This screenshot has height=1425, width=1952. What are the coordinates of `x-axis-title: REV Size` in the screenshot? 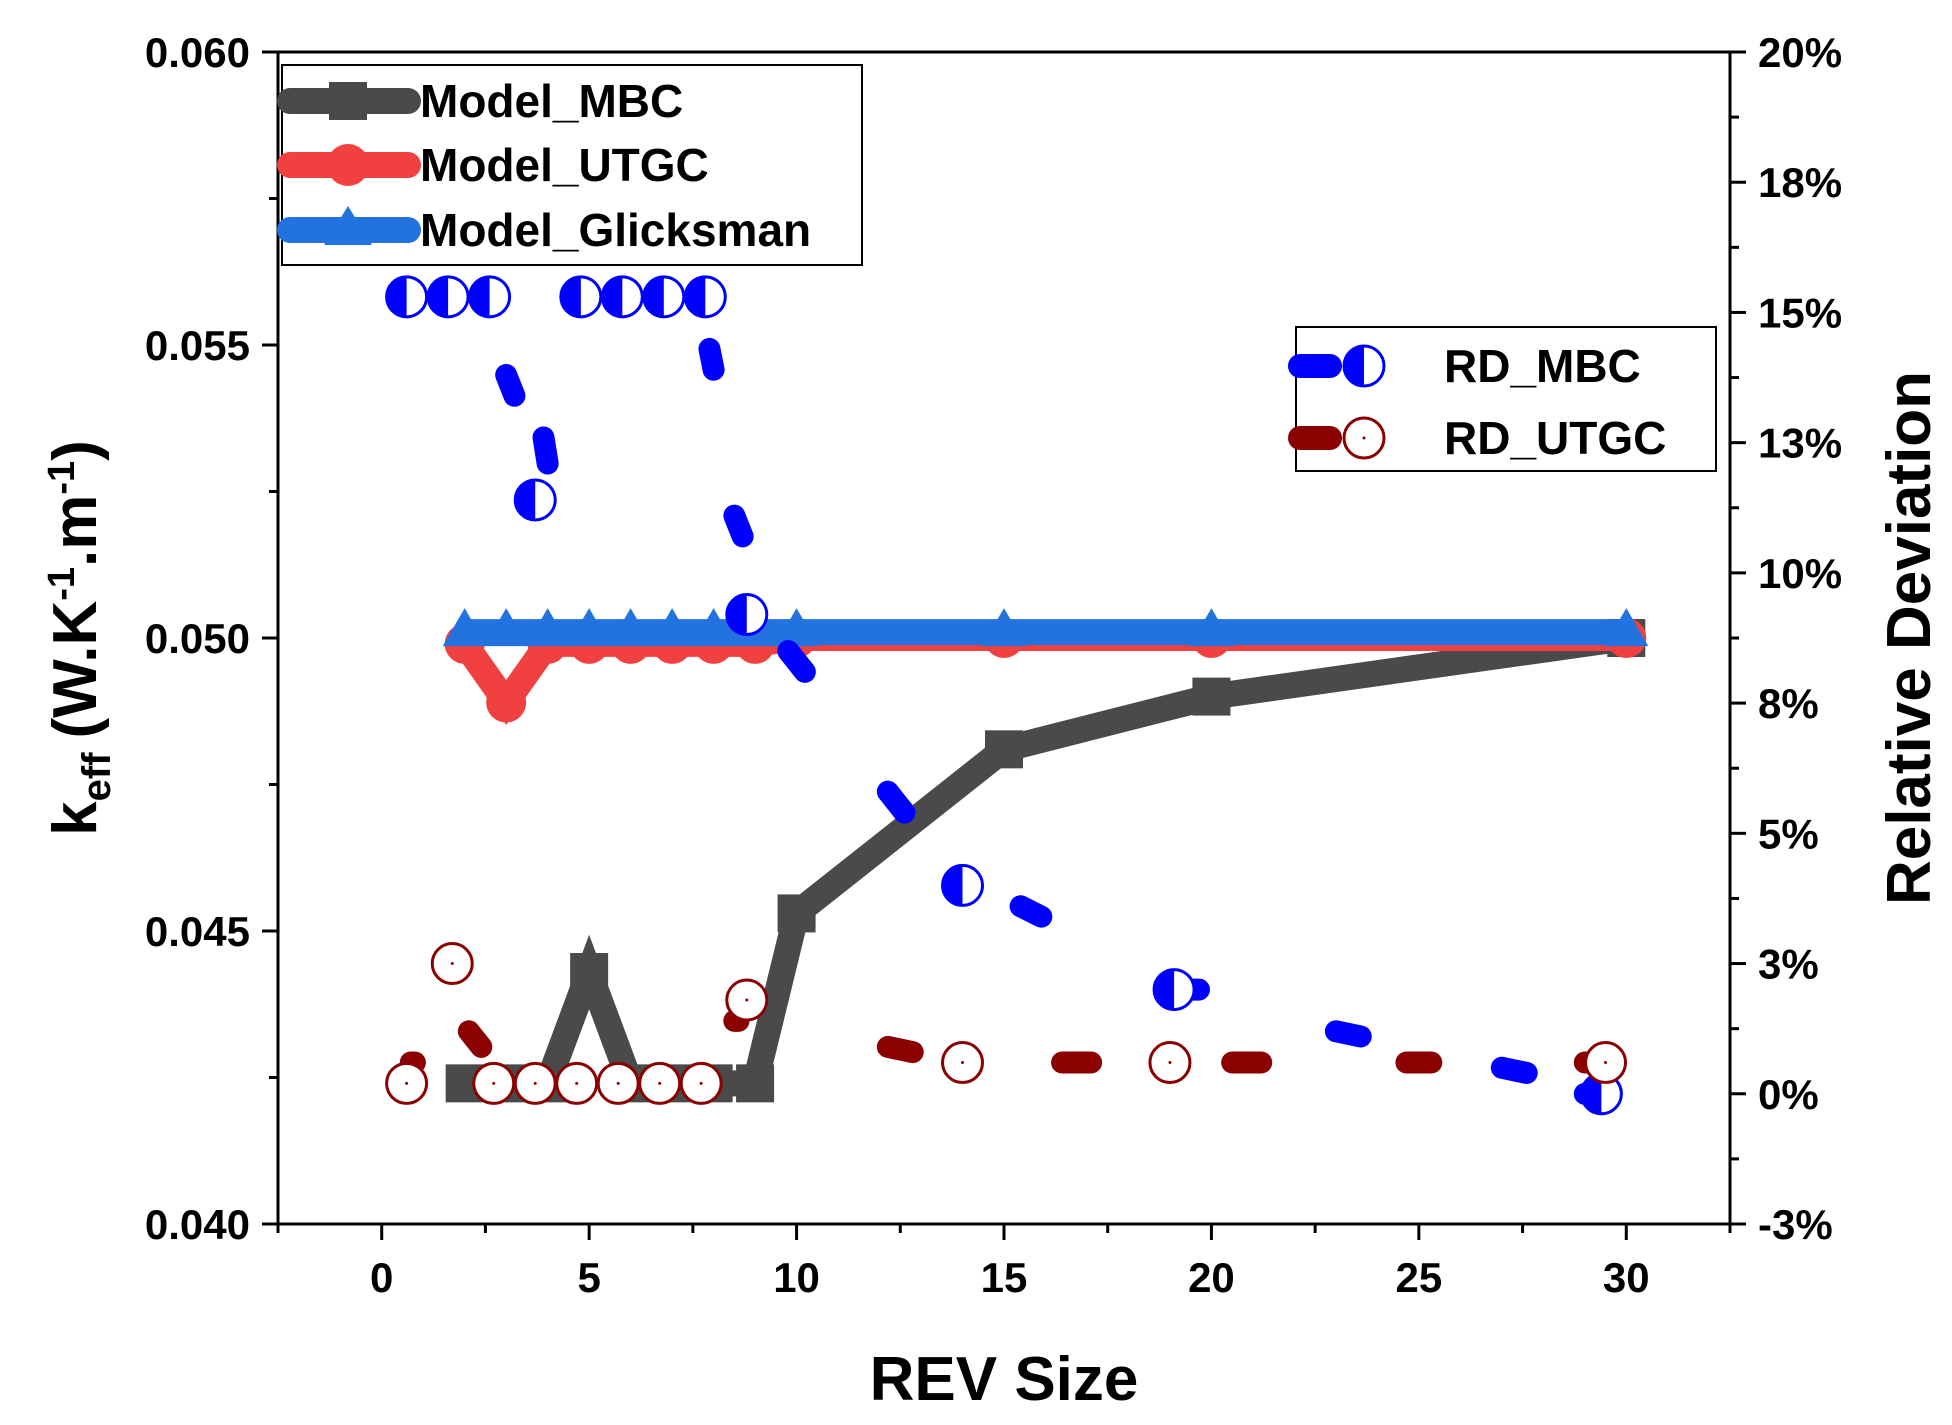 It's located at (1004, 1379).